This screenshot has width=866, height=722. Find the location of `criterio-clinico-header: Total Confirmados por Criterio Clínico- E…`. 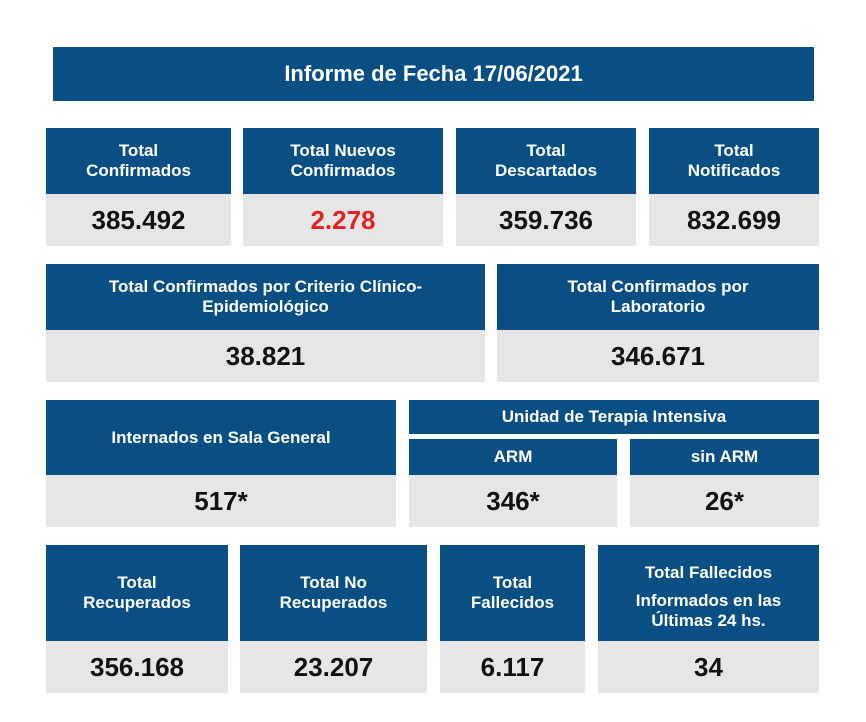

criterio-clinico-header: Total Confirmados por Criterio Clínico- E… is located at coordinates (265, 297).